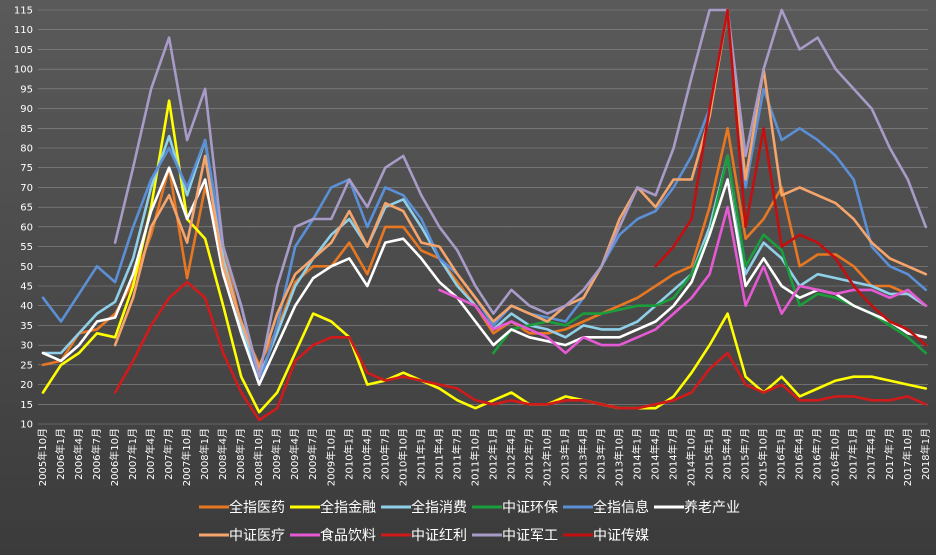 This screenshot has height=555, width=936. I want to click on x-tick-label: 2012年10月, so click(546, 457).